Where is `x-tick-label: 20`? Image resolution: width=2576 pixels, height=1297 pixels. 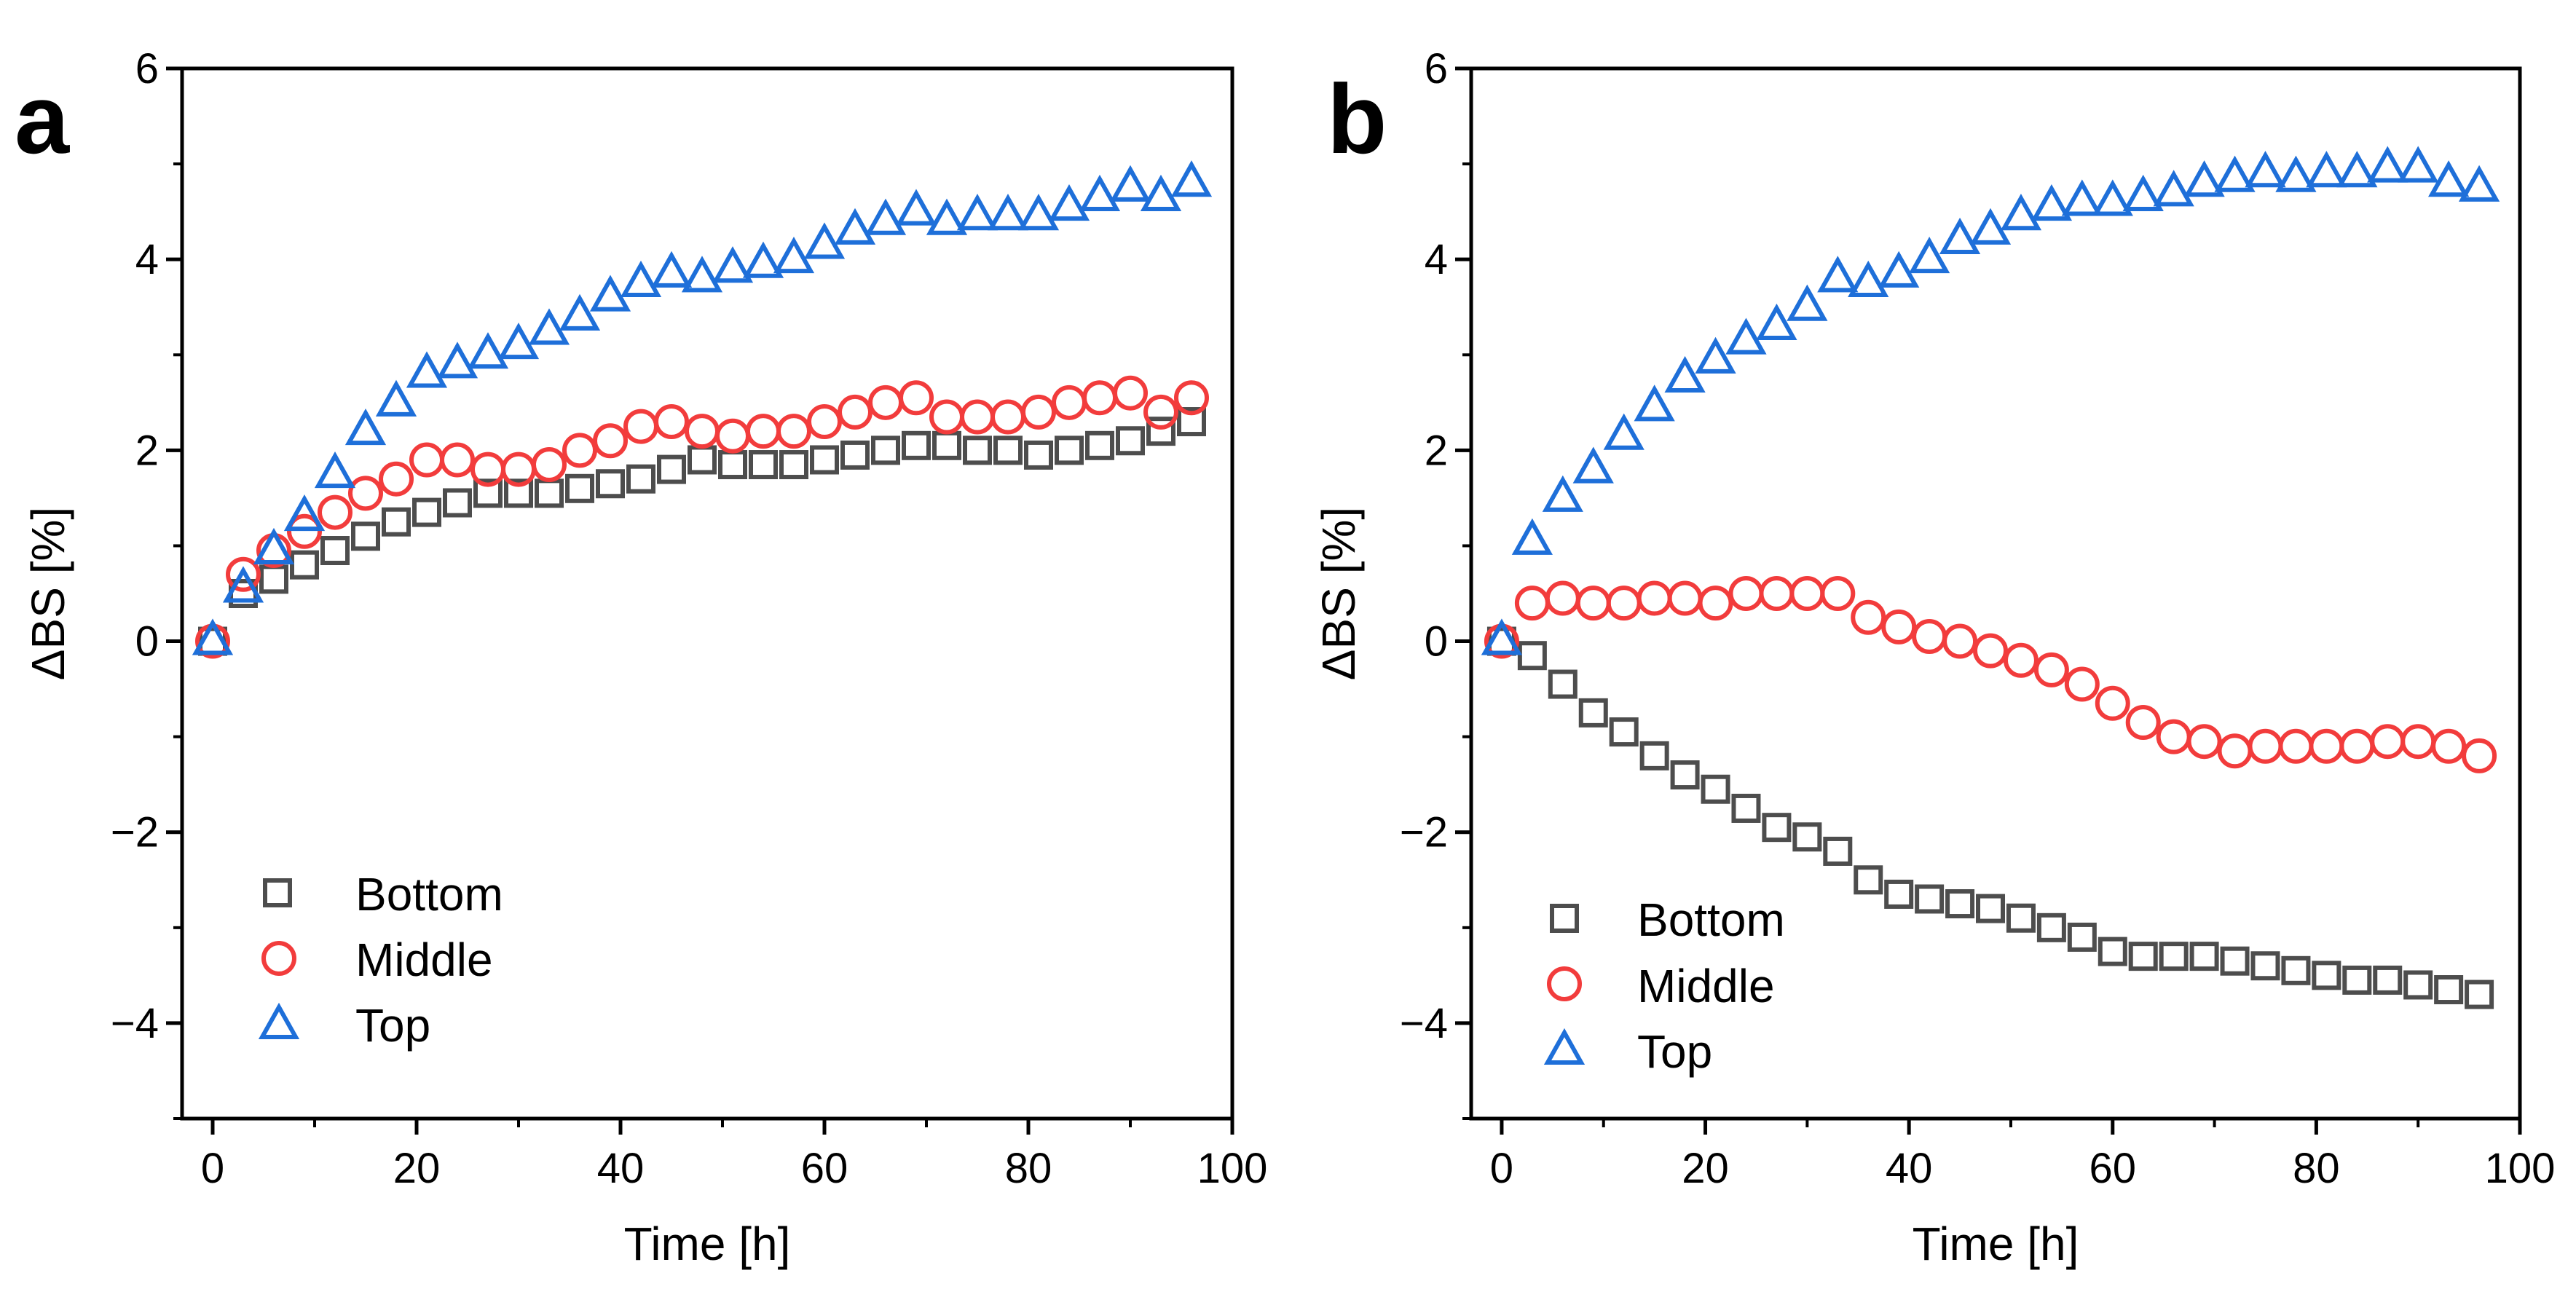 x-tick-label: 20 is located at coordinates (1705, 1168).